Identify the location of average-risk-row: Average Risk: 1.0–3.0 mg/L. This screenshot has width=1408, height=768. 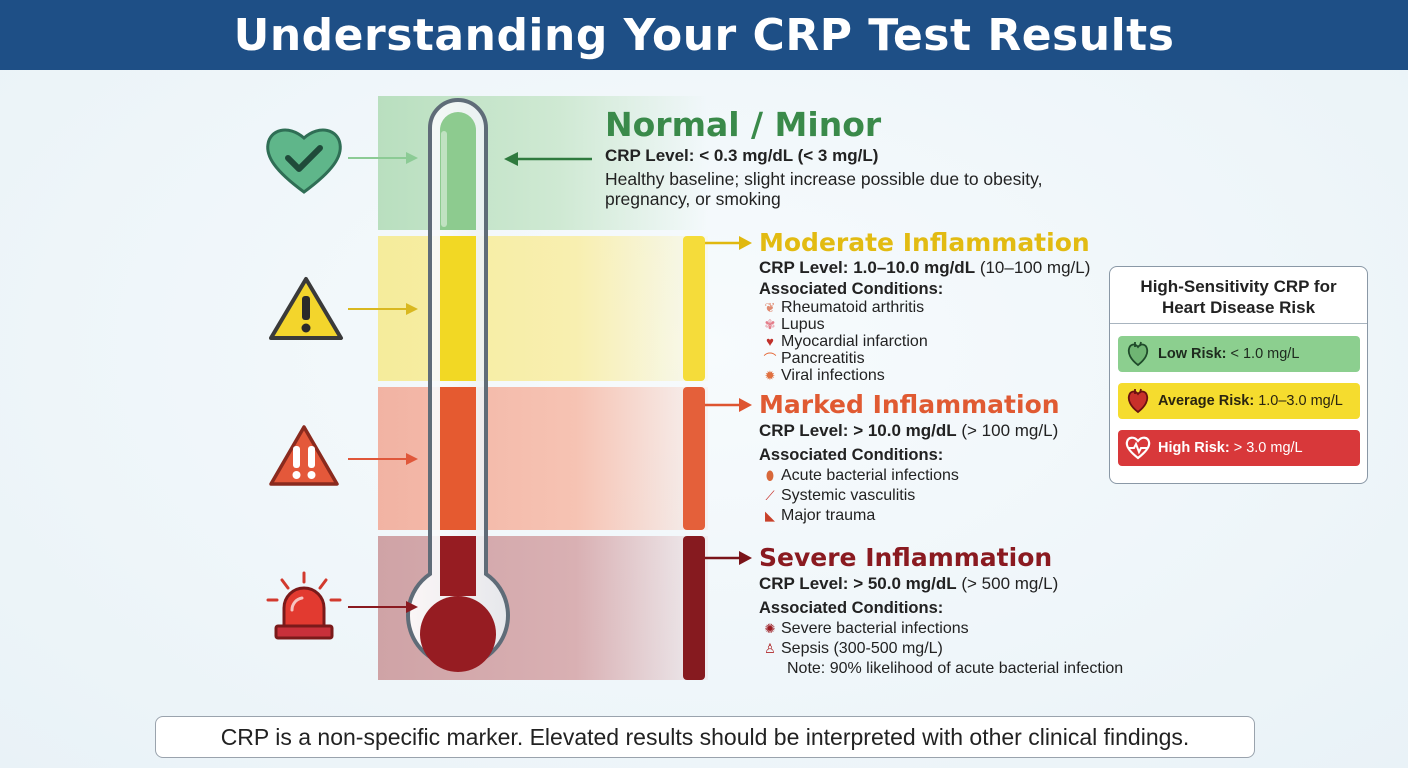
(1239, 401).